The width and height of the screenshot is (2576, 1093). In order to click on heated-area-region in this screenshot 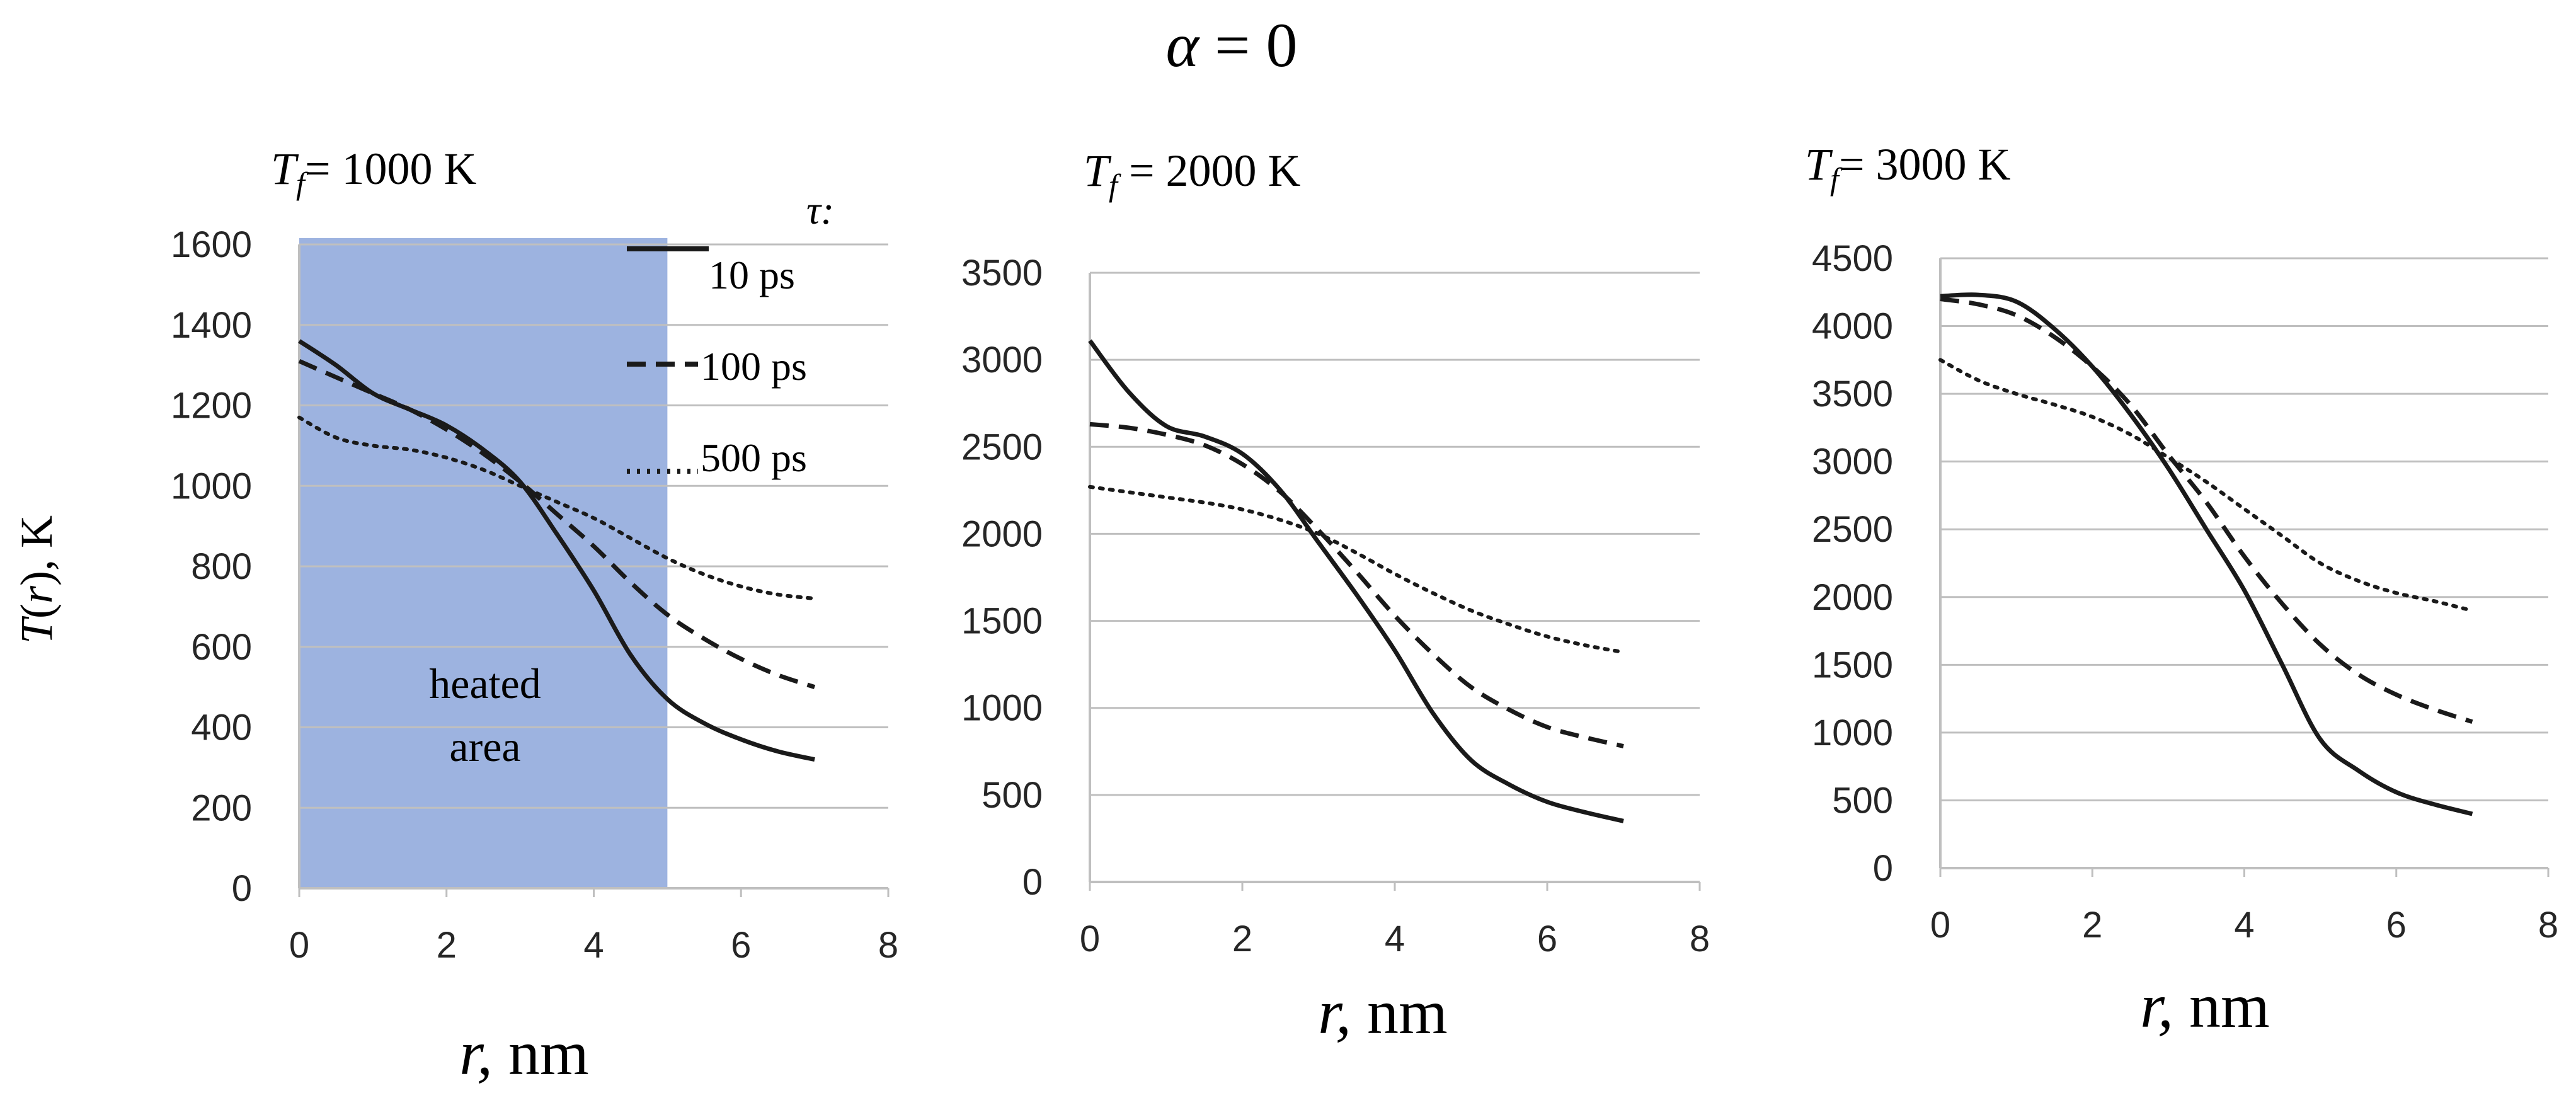, I will do `click(484, 563)`.